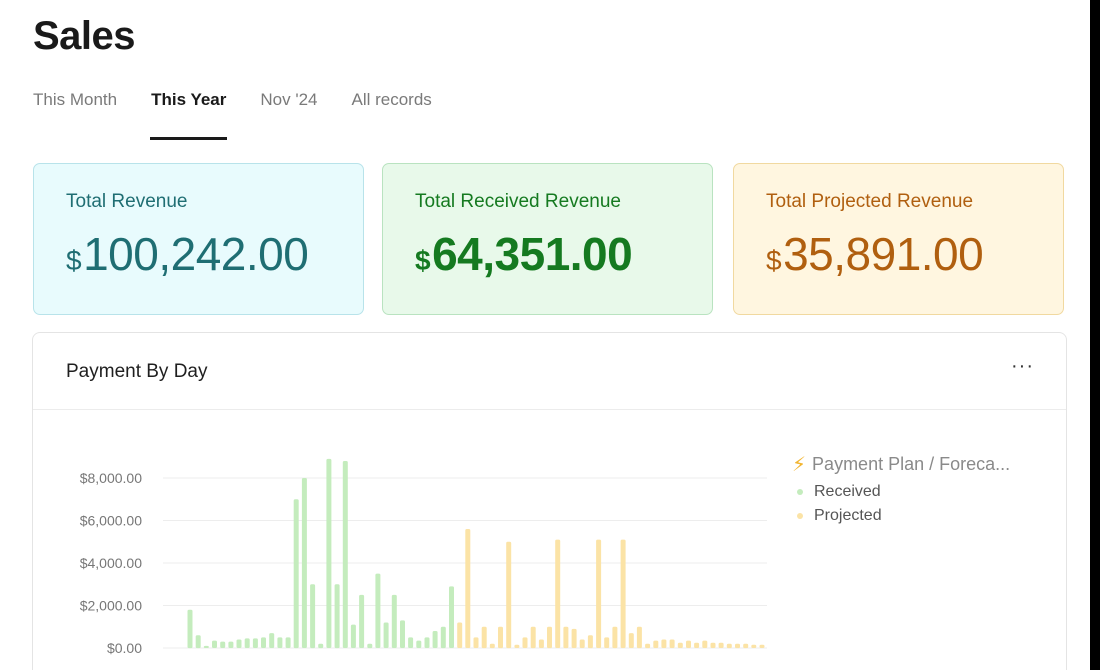  Describe the element at coordinates (124, 648) in the screenshot. I see `y-tick-label: $0.00` at that location.